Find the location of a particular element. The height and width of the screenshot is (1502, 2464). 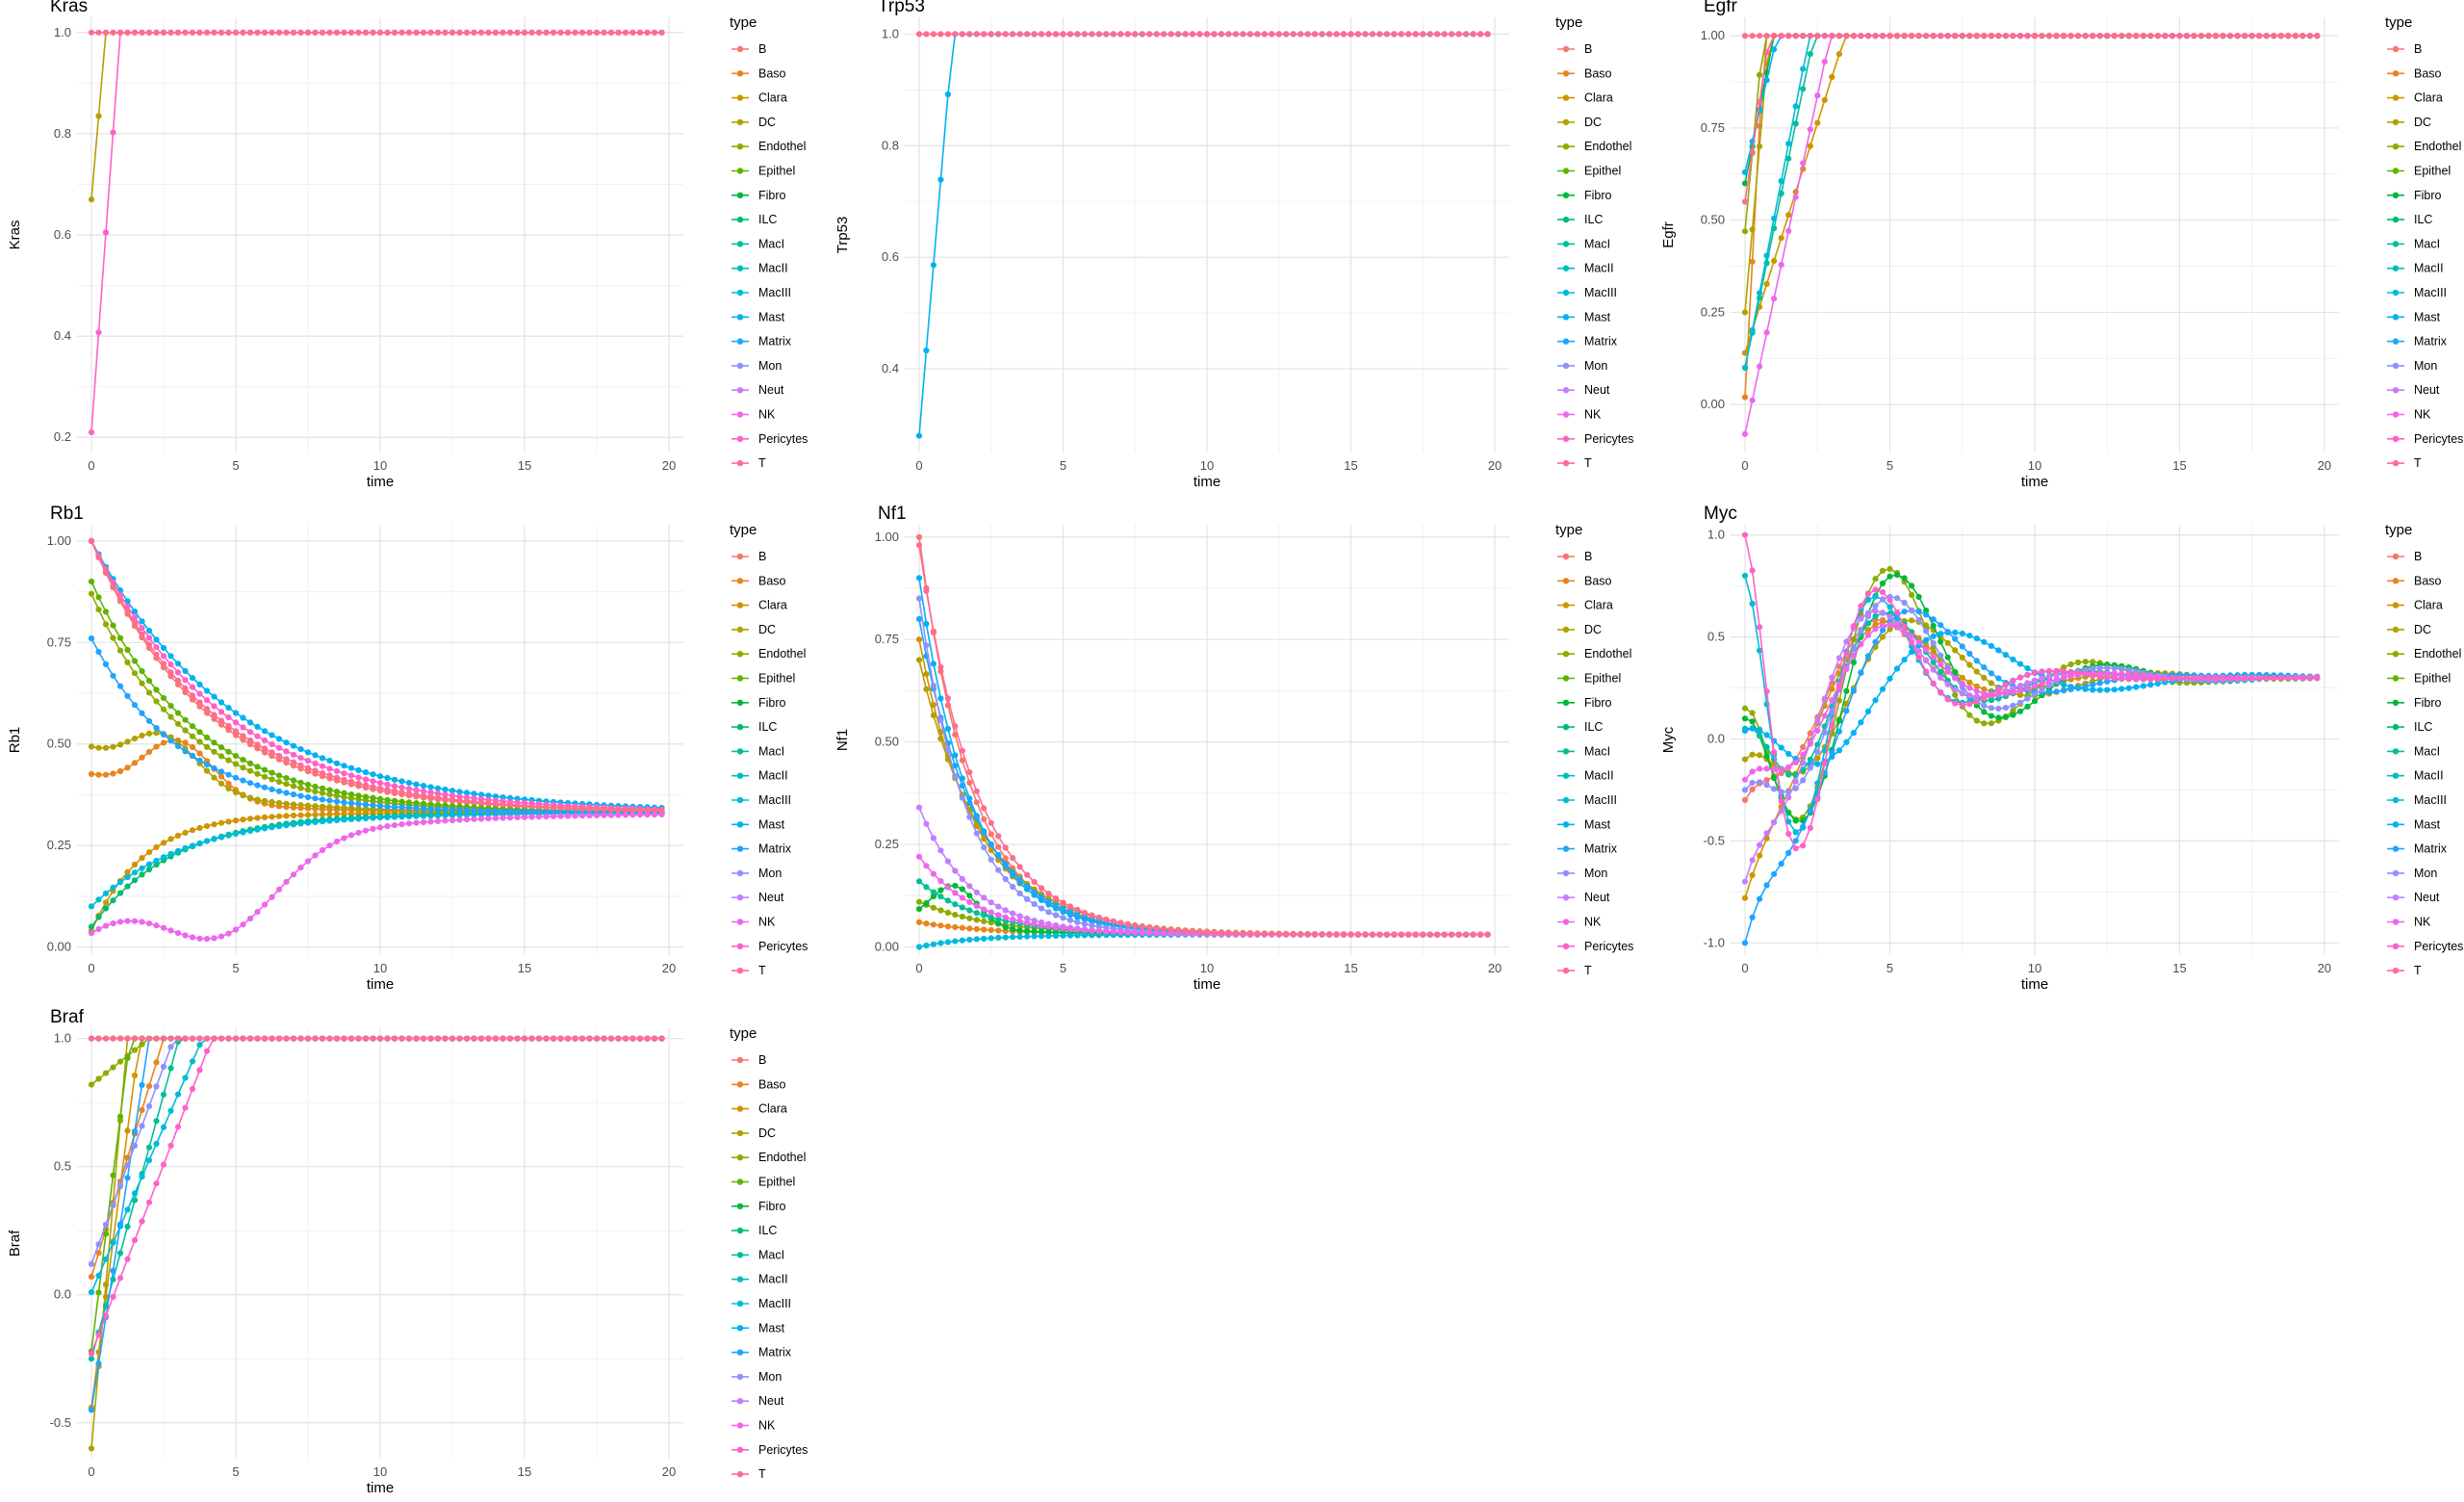

legend-label: T is located at coordinates (762, 463).